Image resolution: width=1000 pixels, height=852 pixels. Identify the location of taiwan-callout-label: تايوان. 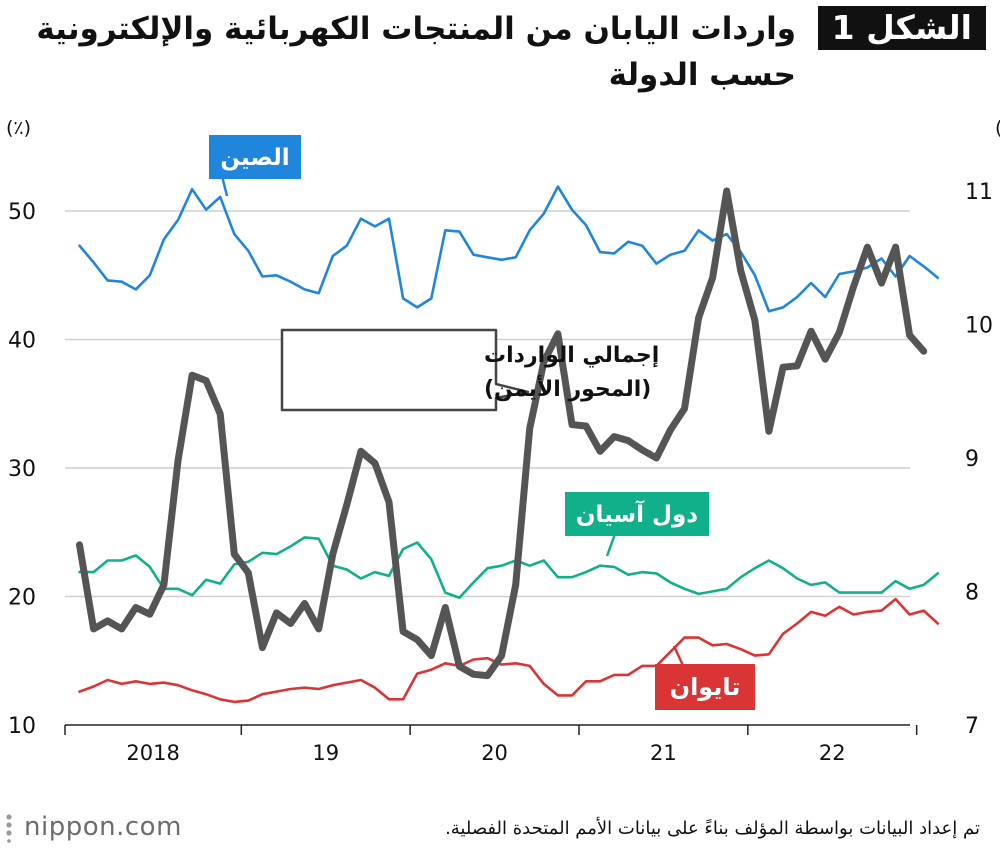
(705, 687).